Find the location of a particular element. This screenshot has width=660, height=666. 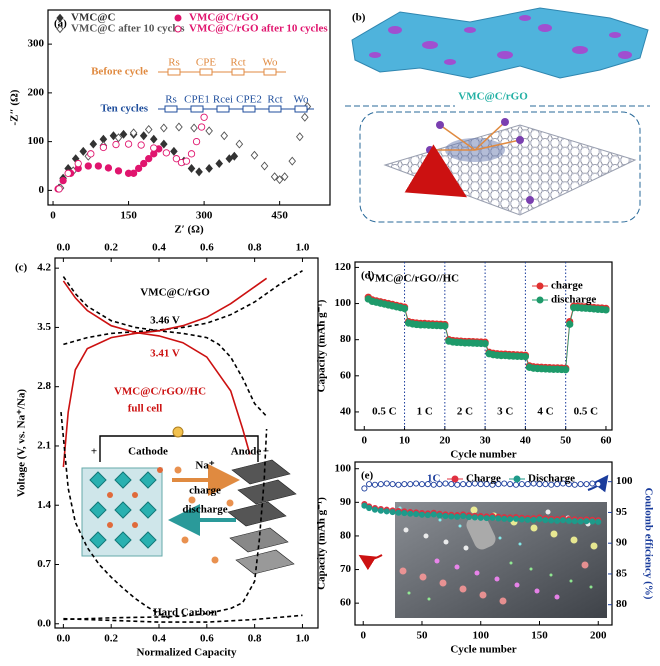

x2-tick-label: 0.6 is located at coordinates (207, 248).